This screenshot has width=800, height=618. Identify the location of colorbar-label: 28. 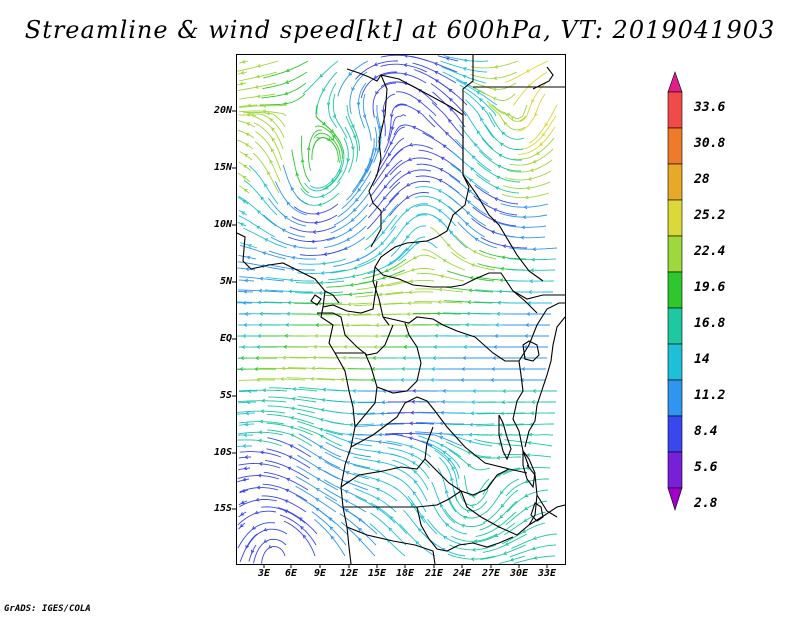
(702, 179).